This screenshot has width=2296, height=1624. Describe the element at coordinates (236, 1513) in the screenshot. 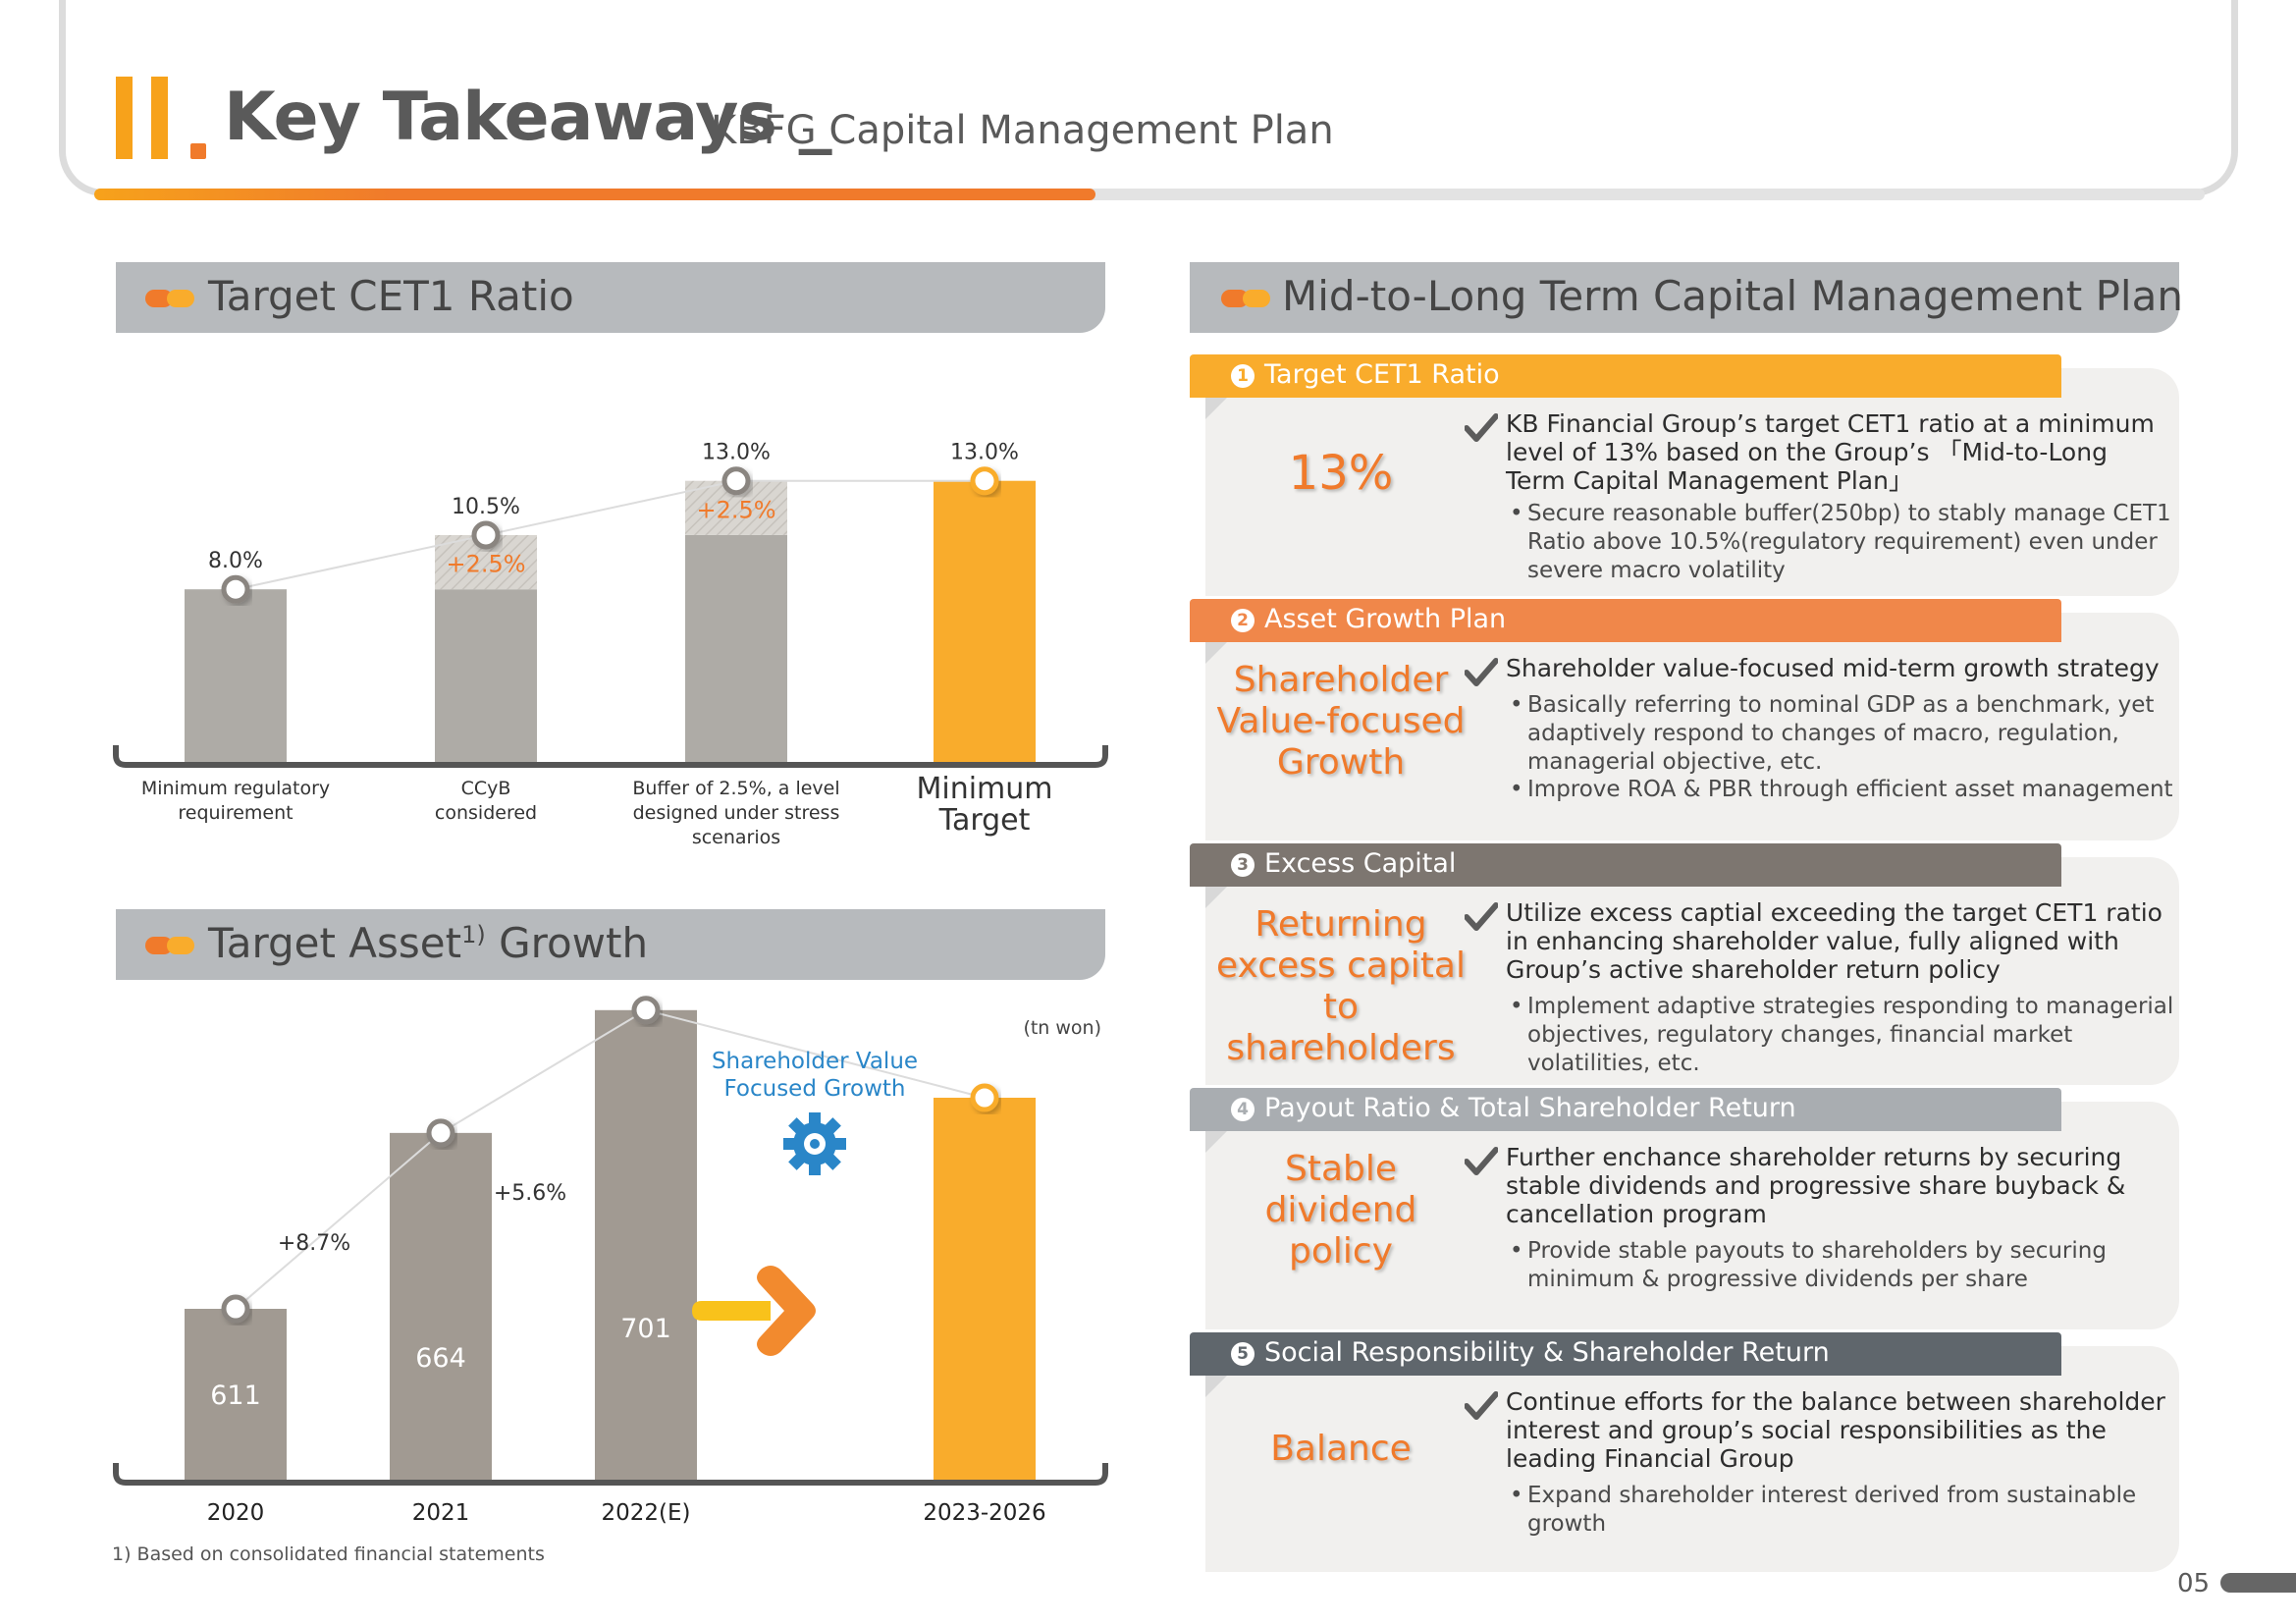

I see `asset-category-label: 2020` at that location.